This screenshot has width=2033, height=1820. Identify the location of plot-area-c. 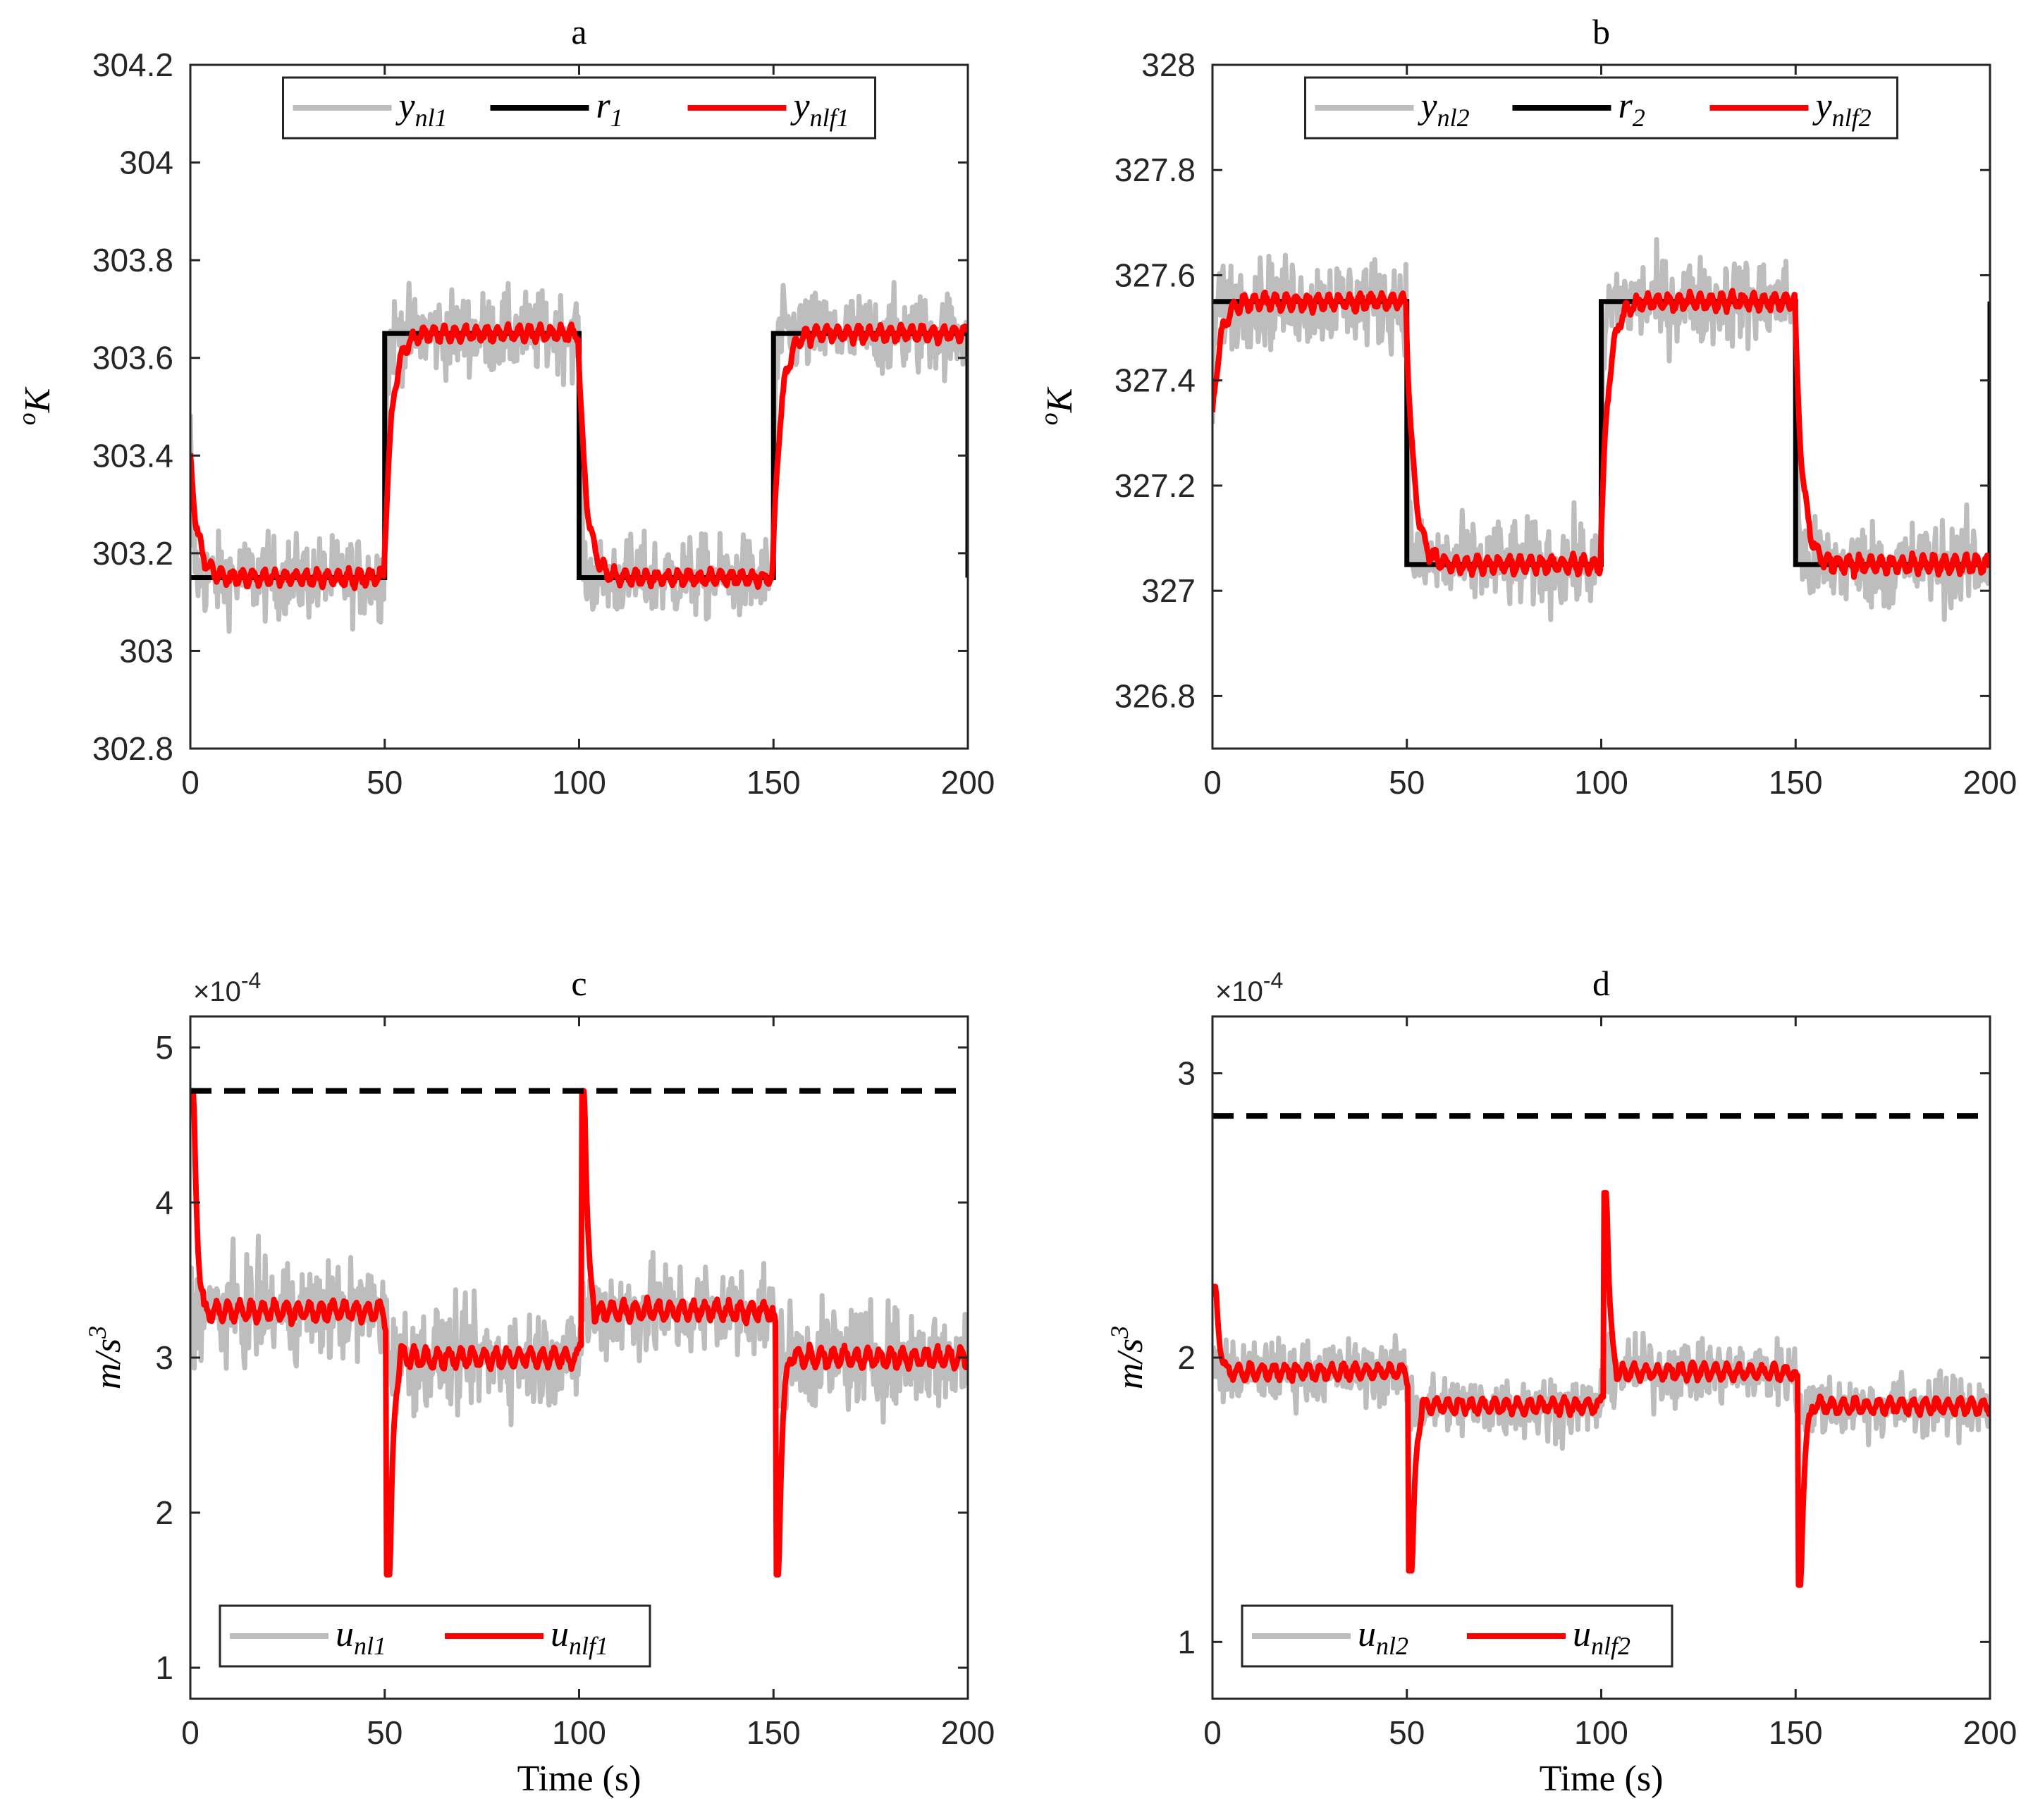
(579, 1333).